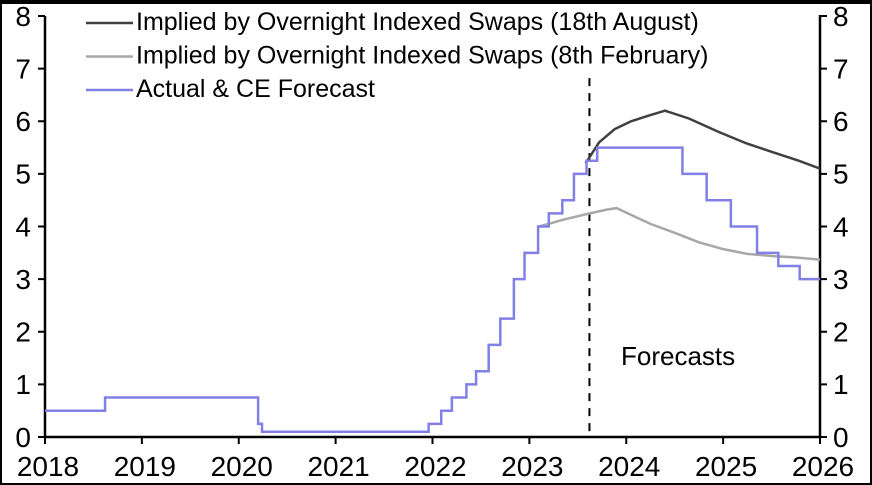  I want to click on x-axis-tick-label: 2018, so click(48, 466).